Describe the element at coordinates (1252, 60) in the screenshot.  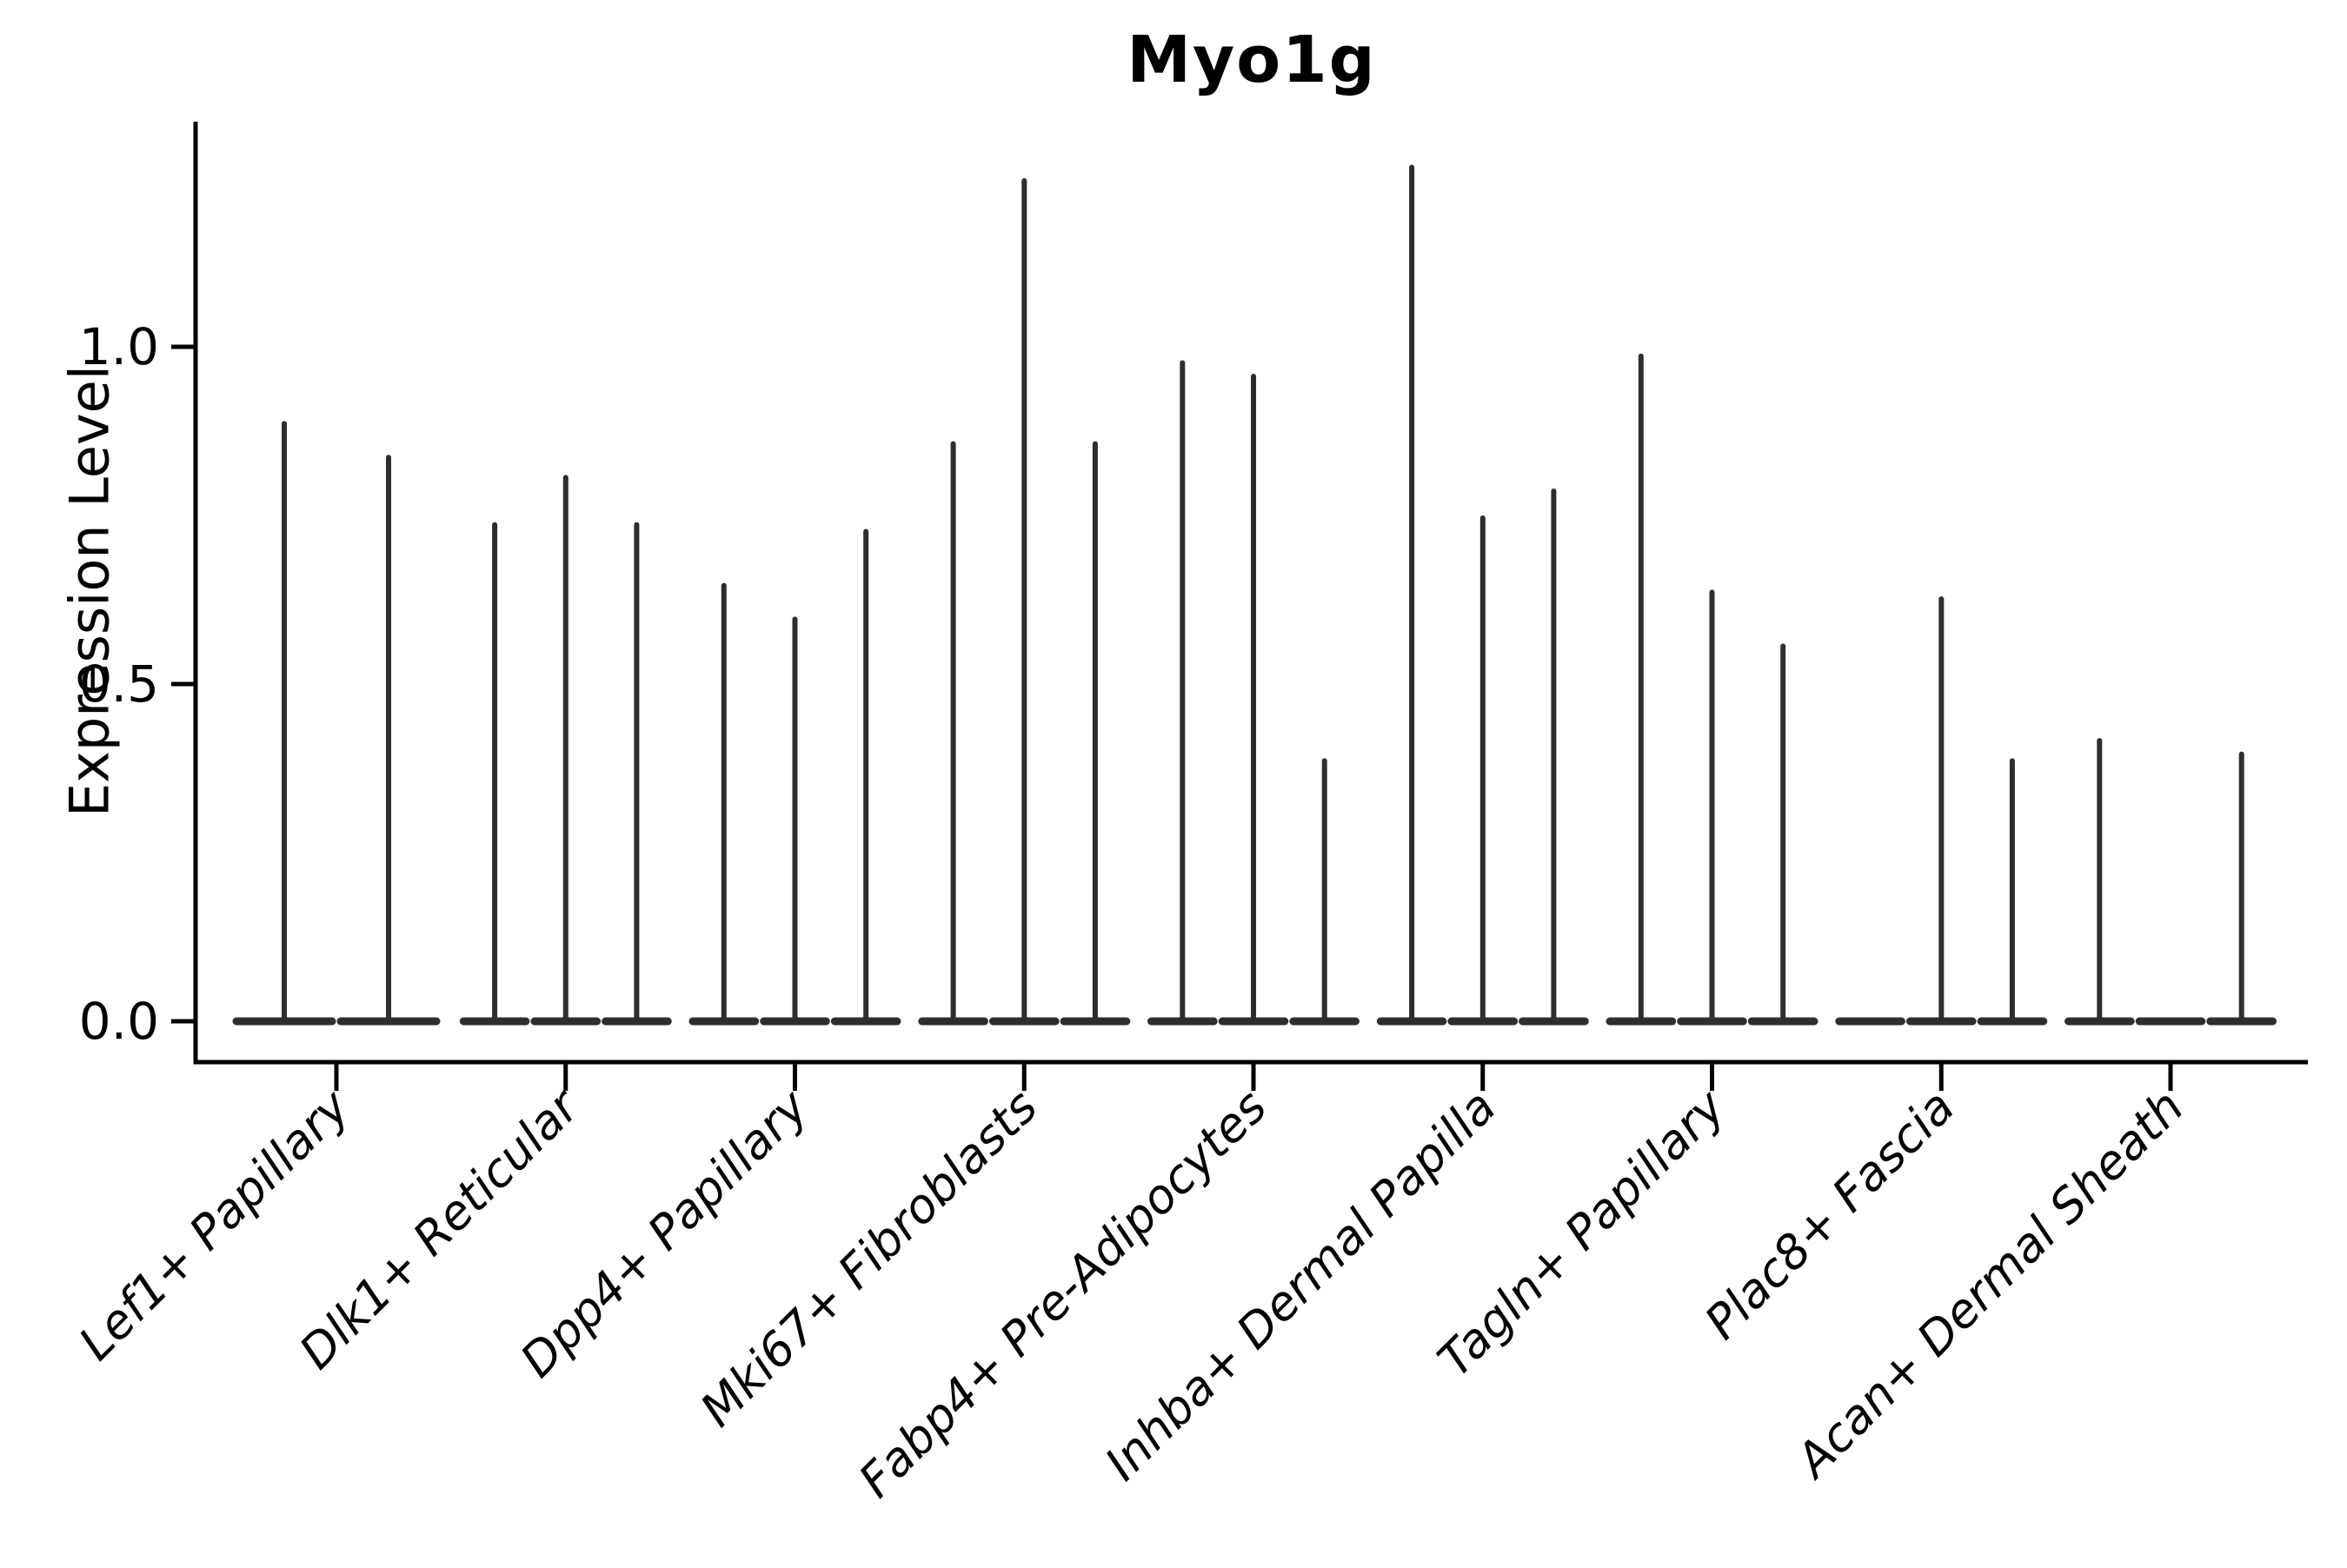
I see `chart-title: Myo1g` at that location.